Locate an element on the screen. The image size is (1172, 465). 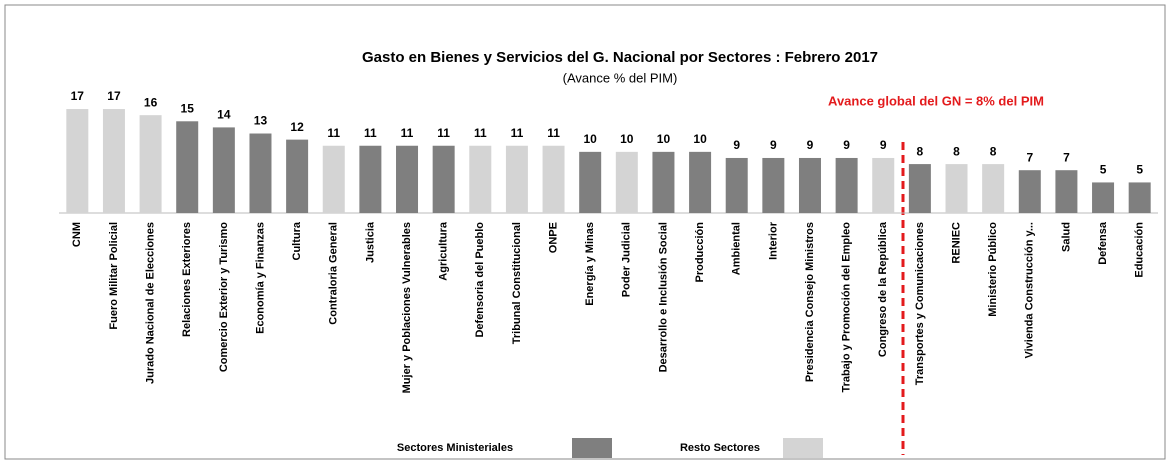
x-tick-label: Contraloria General is located at coordinates (334, 273).